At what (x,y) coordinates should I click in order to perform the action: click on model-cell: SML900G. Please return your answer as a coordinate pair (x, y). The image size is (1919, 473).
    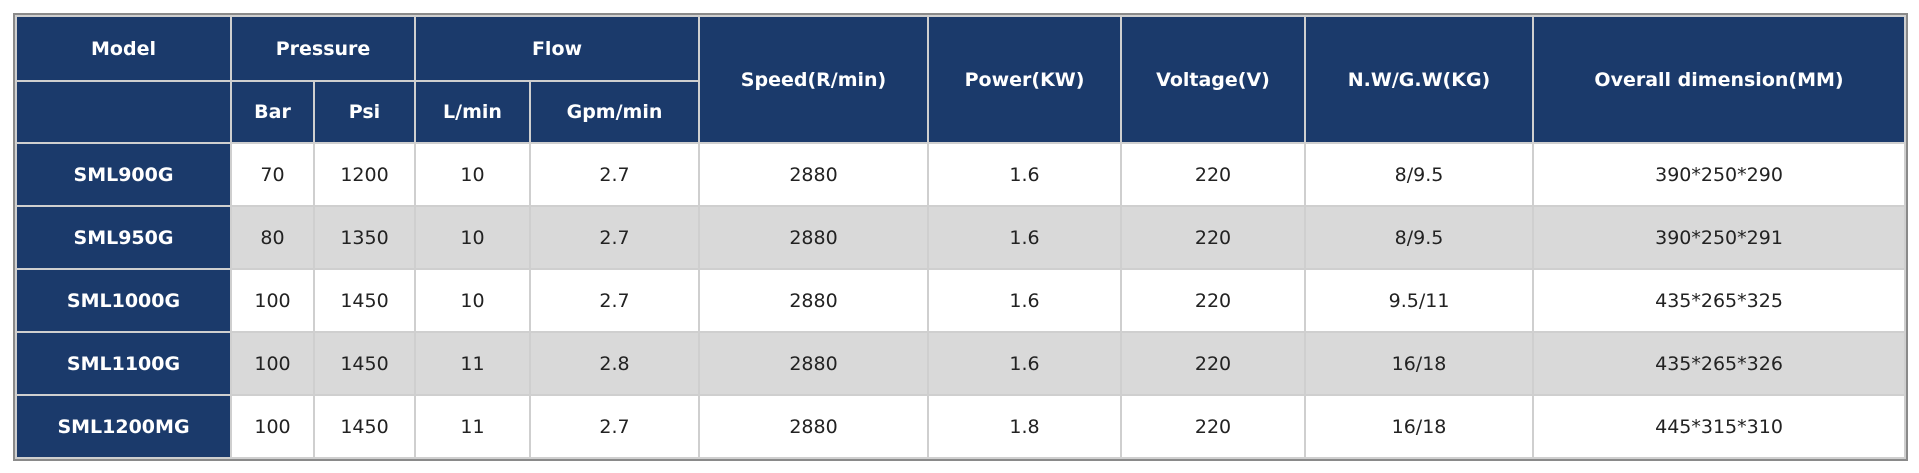
    Looking at the image, I should click on (123, 174).